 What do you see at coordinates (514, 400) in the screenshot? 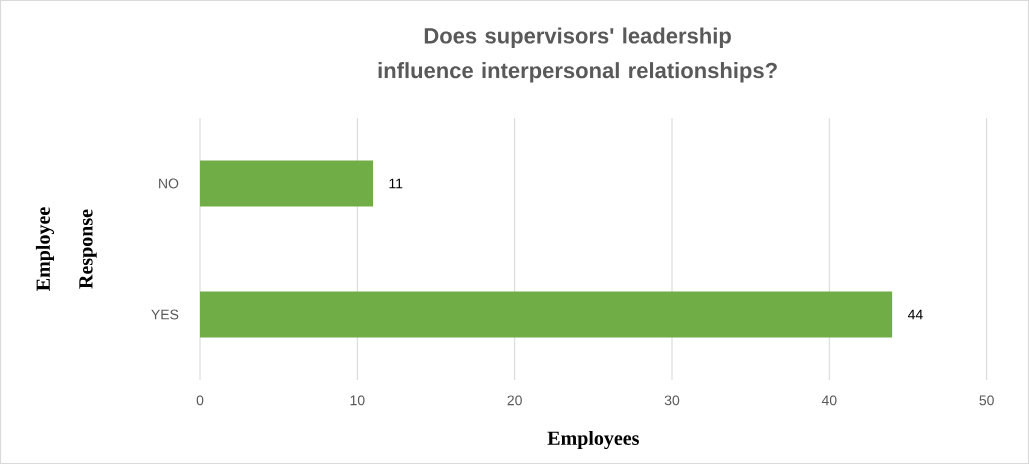
I see `x-tick-label: 20` at bounding box center [514, 400].